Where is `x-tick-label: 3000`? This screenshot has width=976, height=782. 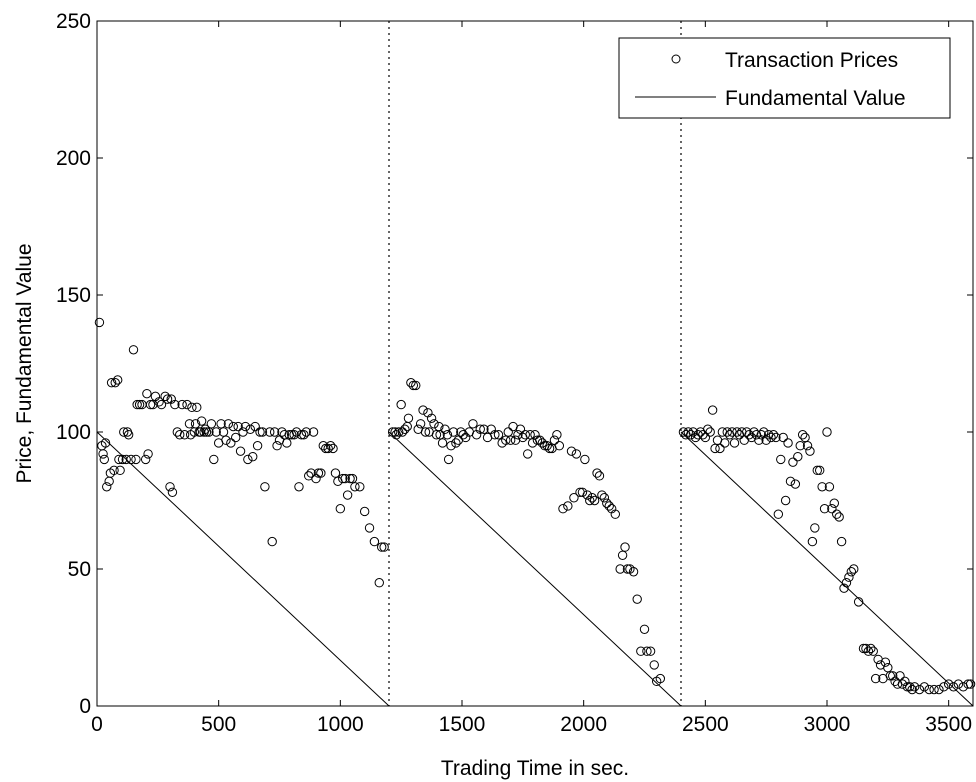 x-tick-label: 3000 is located at coordinates (827, 724).